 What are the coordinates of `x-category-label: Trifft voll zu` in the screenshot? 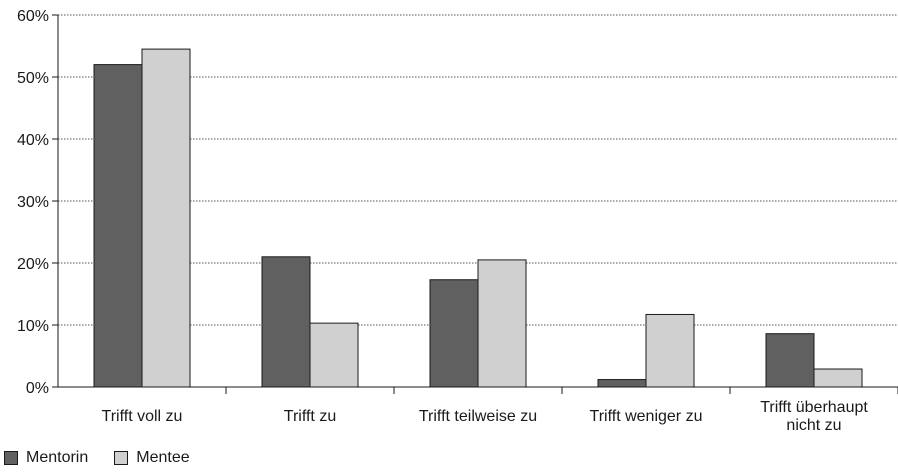 It's located at (142, 416).